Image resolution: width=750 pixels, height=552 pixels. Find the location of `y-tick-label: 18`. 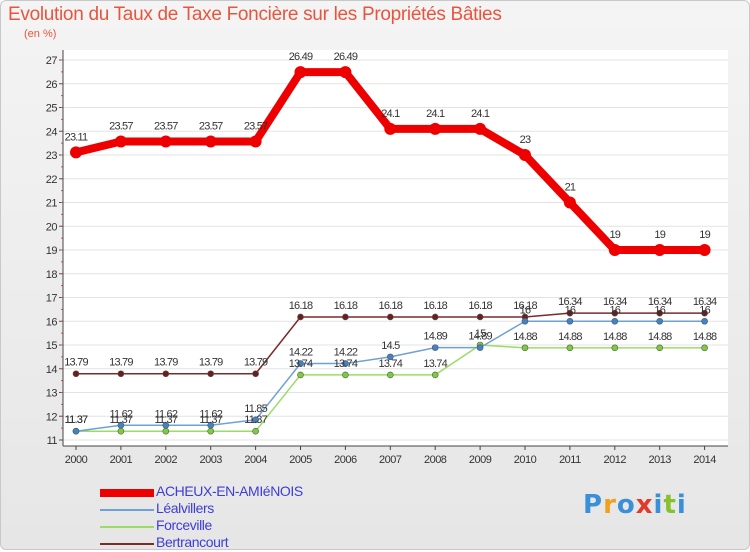

y-tick-label: 18 is located at coordinates (52, 275).